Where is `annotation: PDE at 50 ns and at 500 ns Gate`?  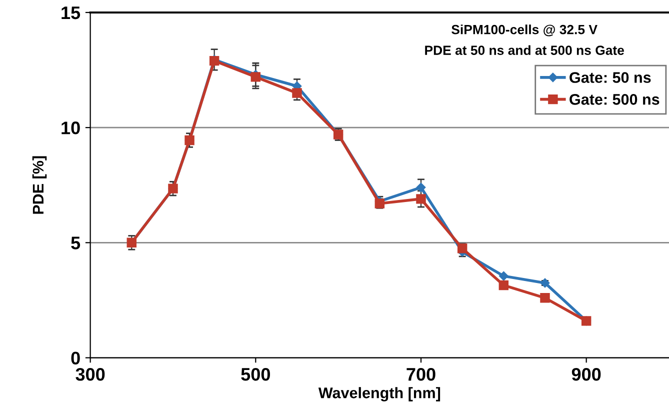 annotation: PDE at 50 ns and at 500 ns Gate is located at coordinates (524, 50).